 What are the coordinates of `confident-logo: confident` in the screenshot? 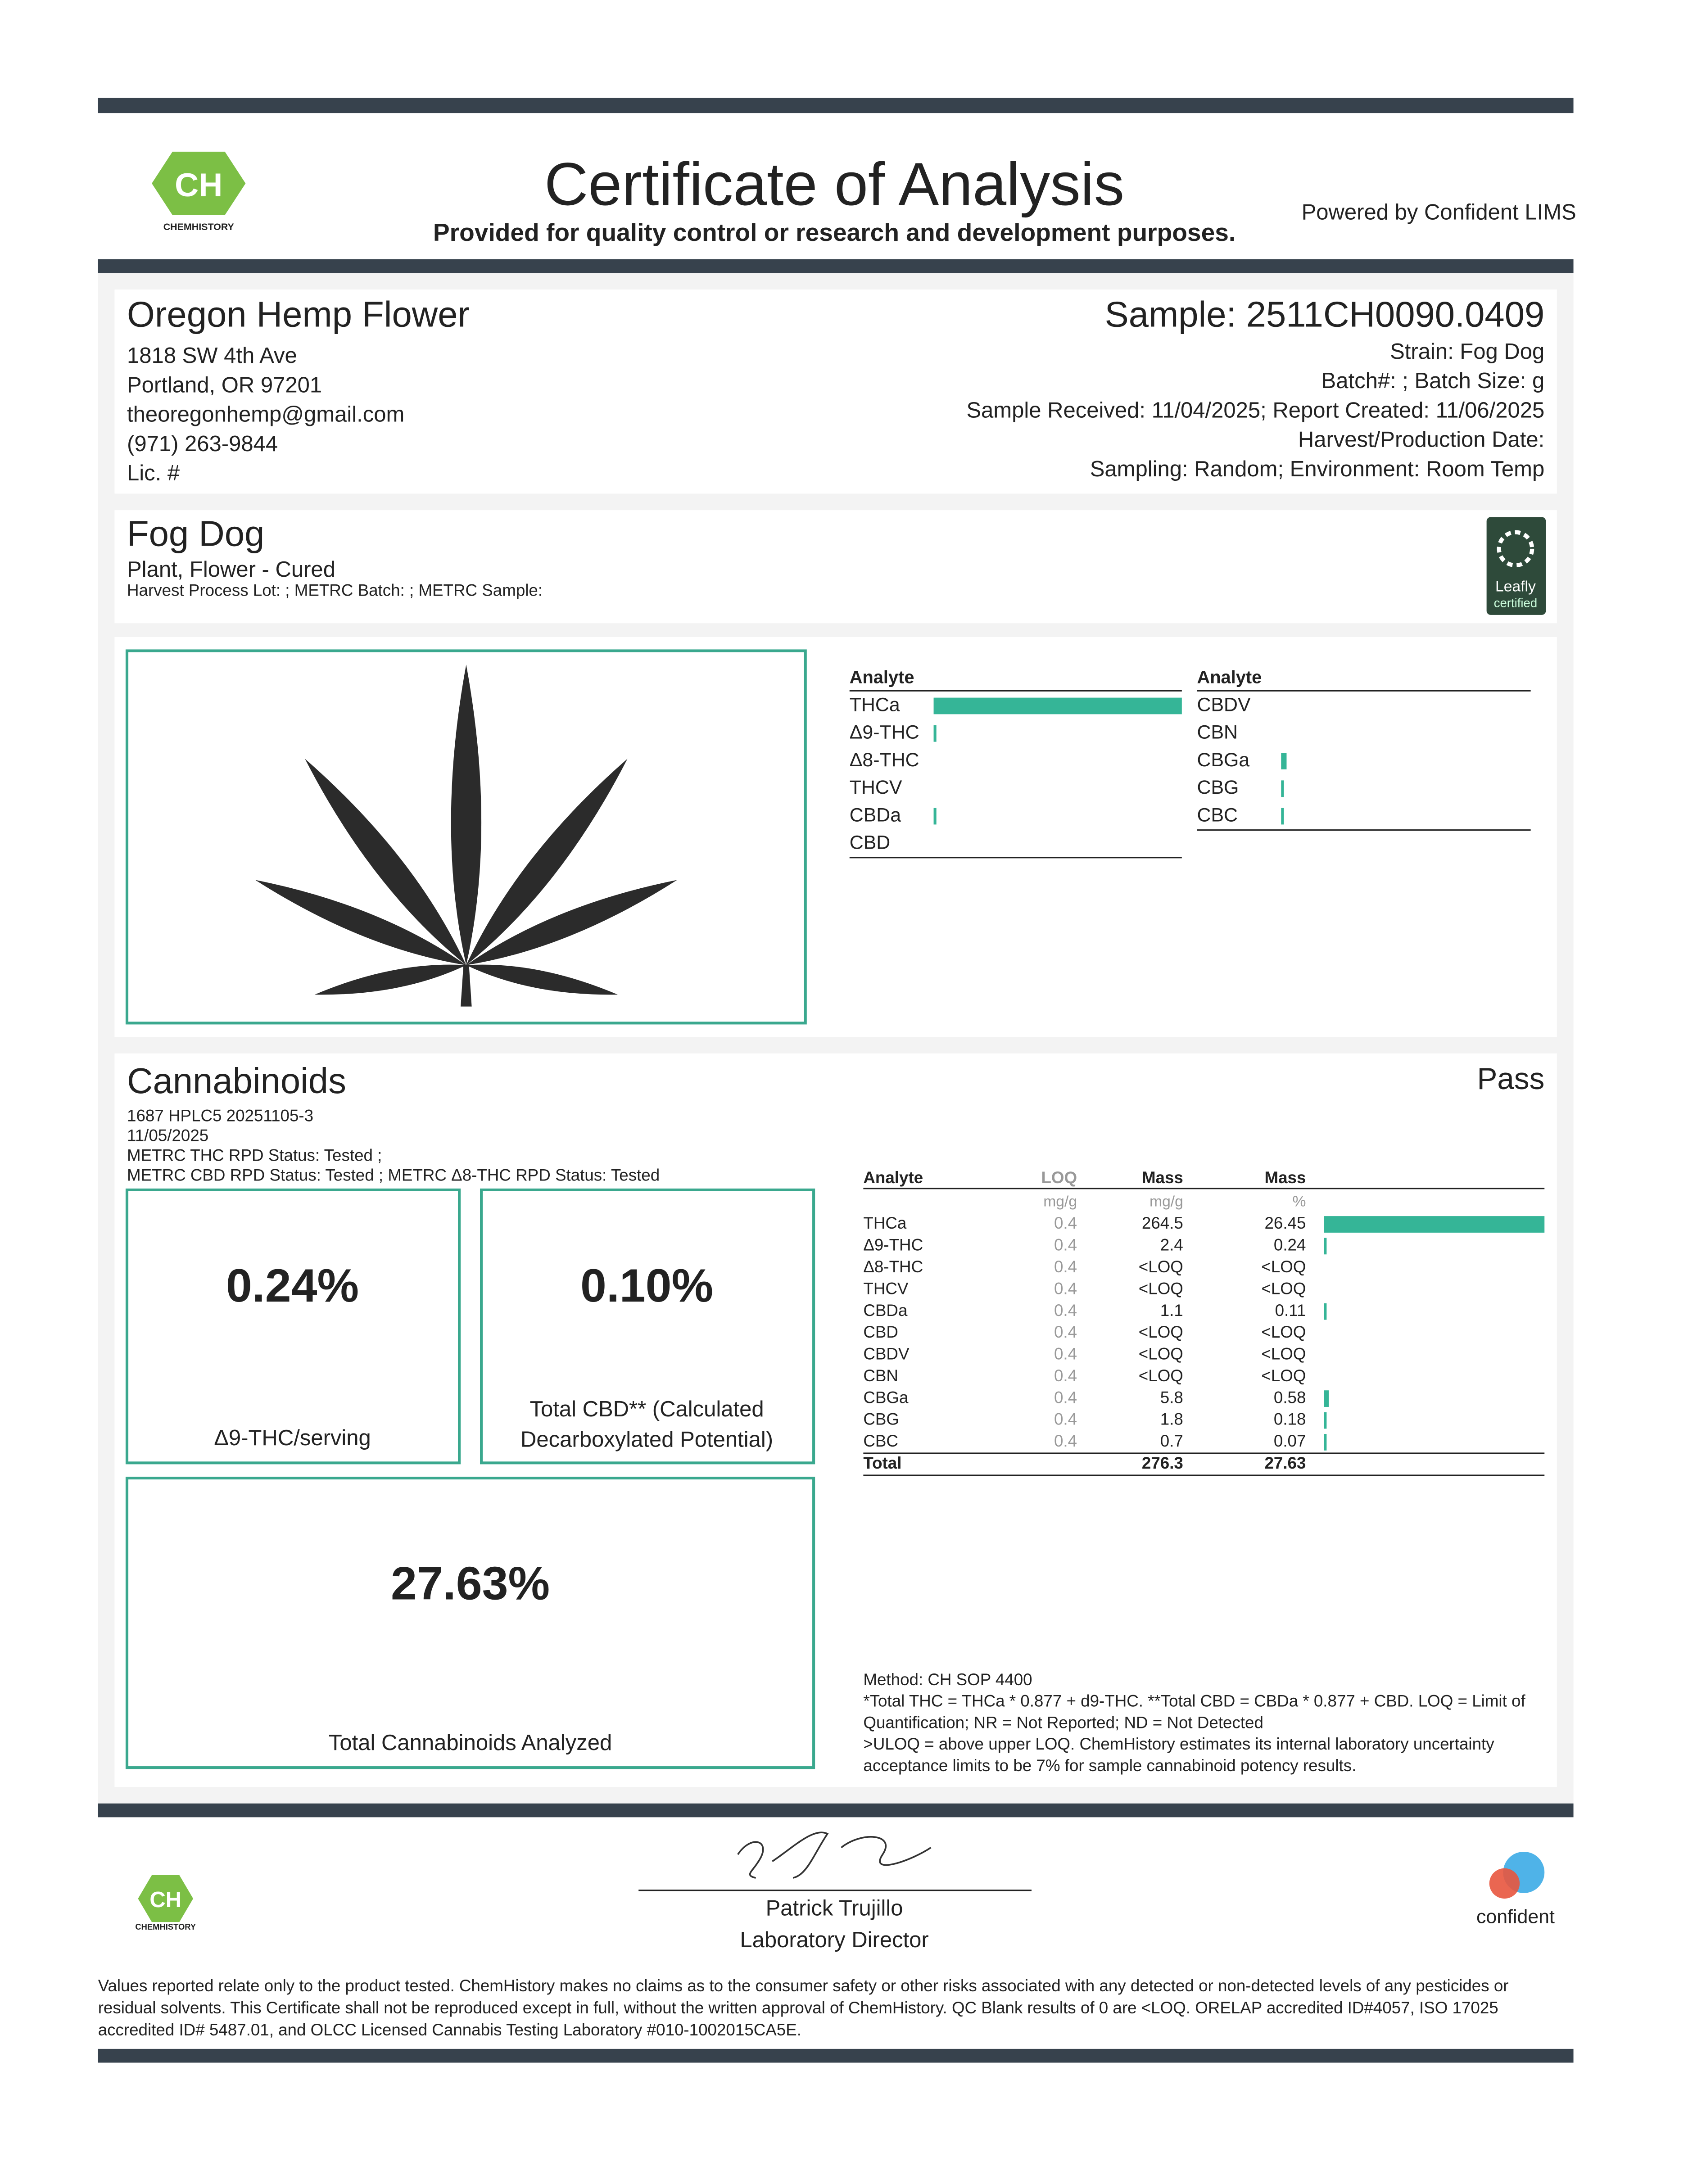 It's located at (1516, 1889).